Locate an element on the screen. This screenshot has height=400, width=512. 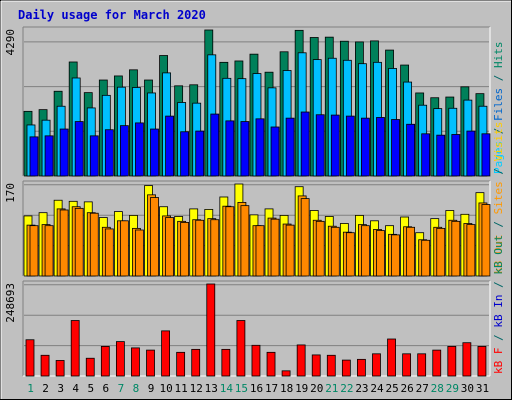
ymax-label: 4290 is located at coordinates (10, 42).